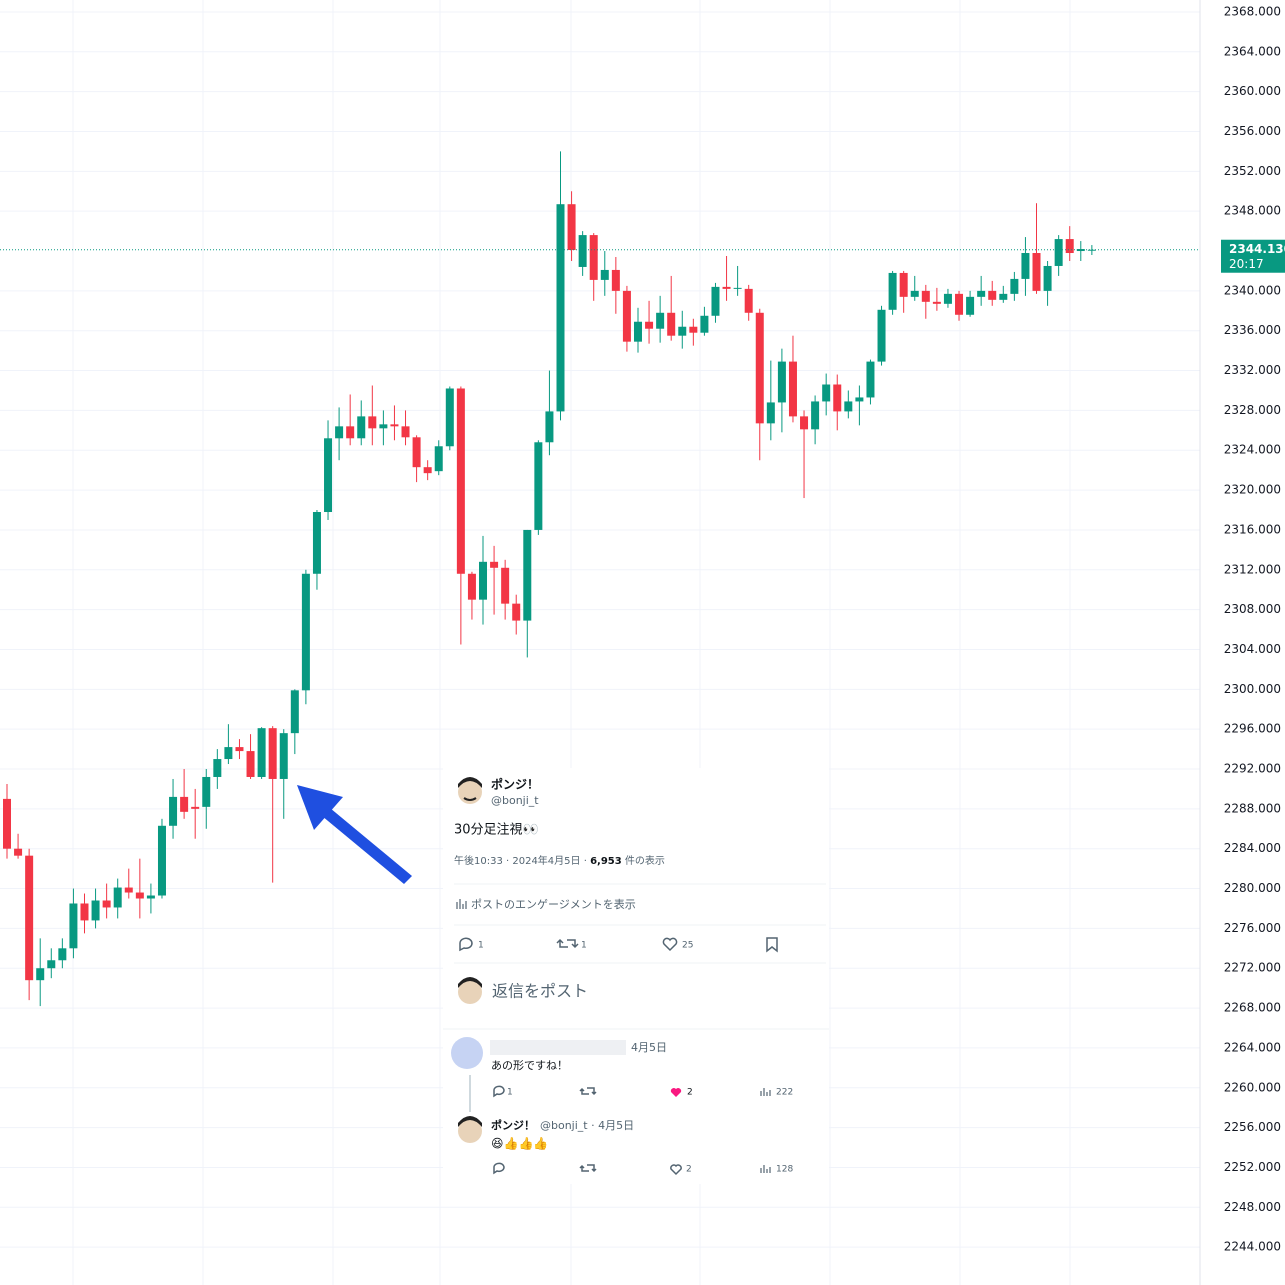 The width and height of the screenshot is (1285, 1285). Describe the element at coordinates (354, 834) in the screenshot. I see `arrow` at that location.